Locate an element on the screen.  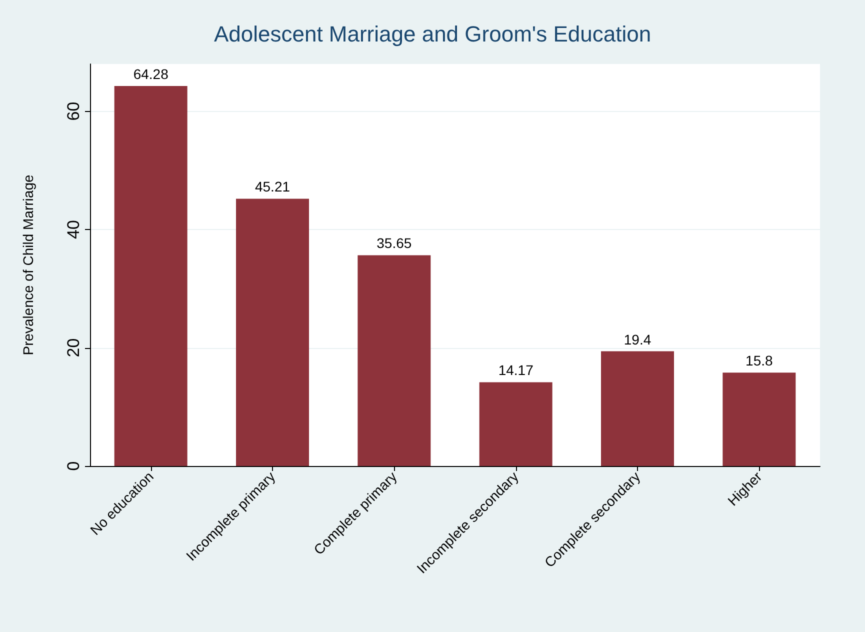
data-label: 64.28 is located at coordinates (151, 74).